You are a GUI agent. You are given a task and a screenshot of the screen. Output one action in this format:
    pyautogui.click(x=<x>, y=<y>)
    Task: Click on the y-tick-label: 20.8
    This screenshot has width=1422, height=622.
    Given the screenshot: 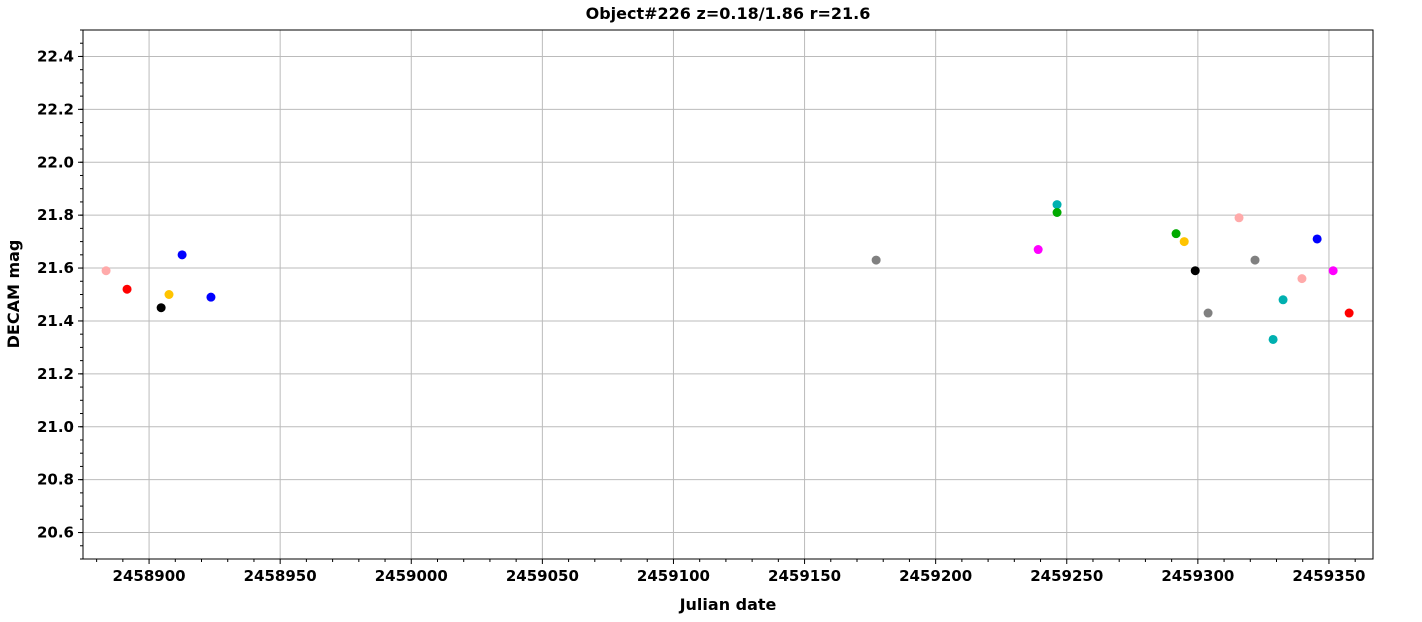 What is the action you would take?
    pyautogui.click(x=55, y=480)
    